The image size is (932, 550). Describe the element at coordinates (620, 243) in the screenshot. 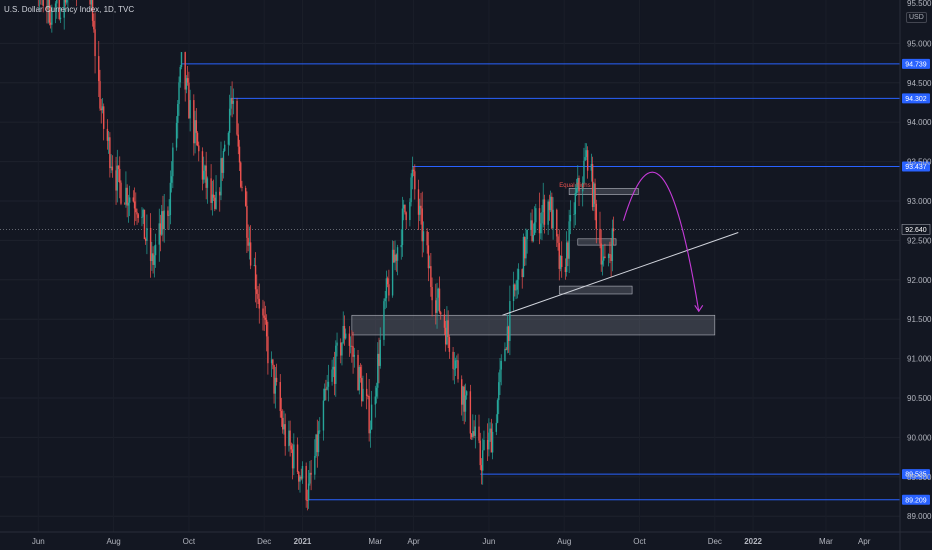

I see `chart-drawings: Equal highs` at that location.